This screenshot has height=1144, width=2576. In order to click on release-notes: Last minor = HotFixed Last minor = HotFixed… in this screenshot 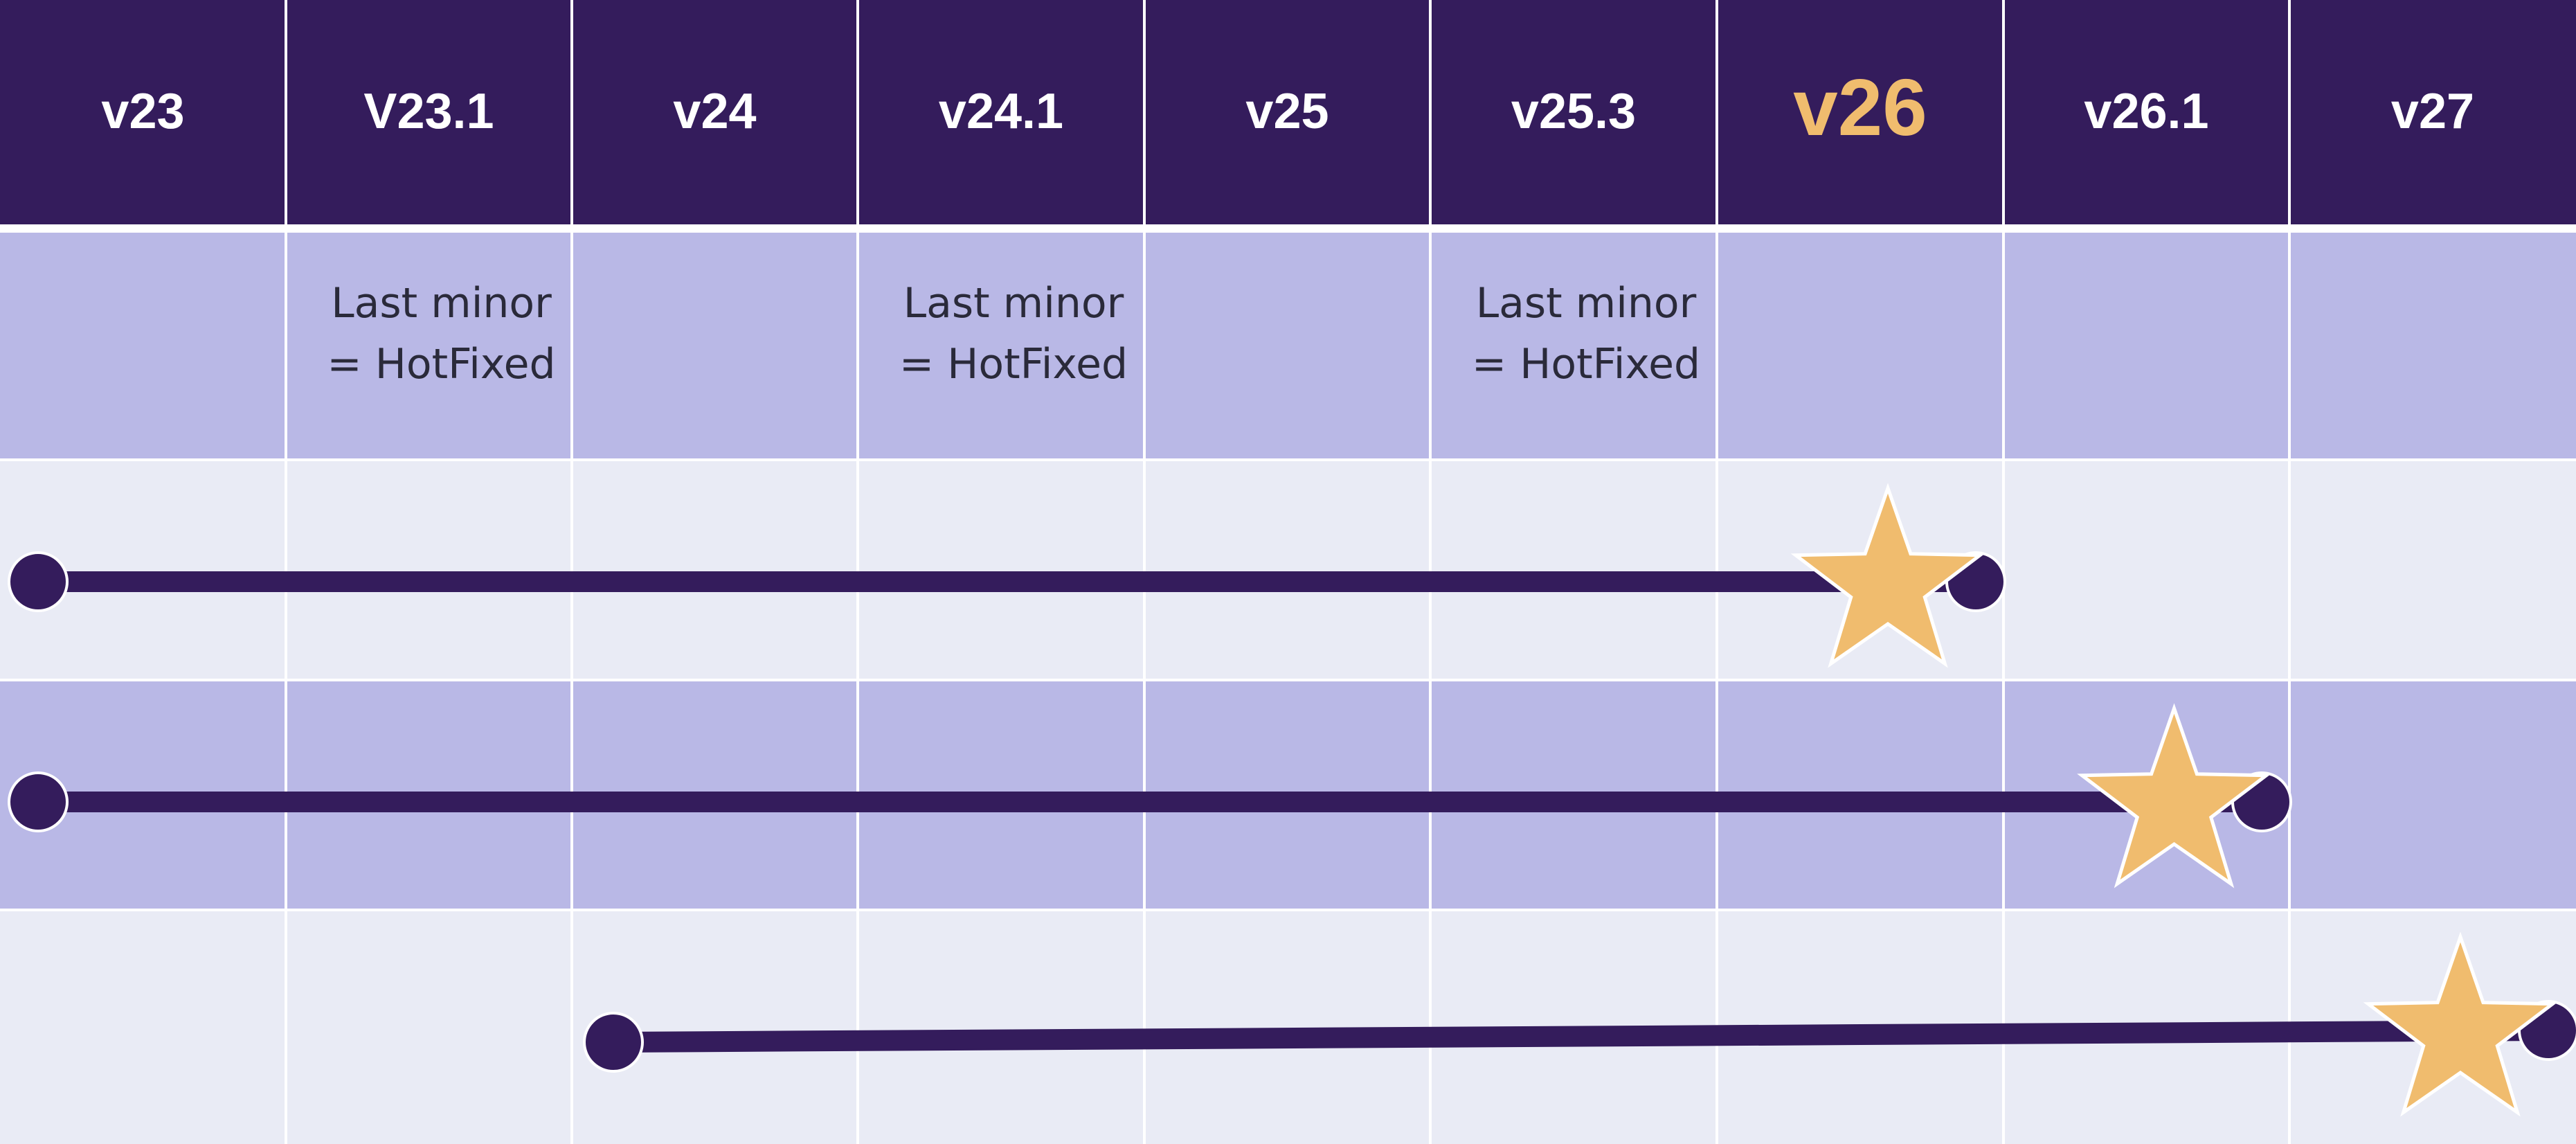, I will do `click(1013, 333)`.